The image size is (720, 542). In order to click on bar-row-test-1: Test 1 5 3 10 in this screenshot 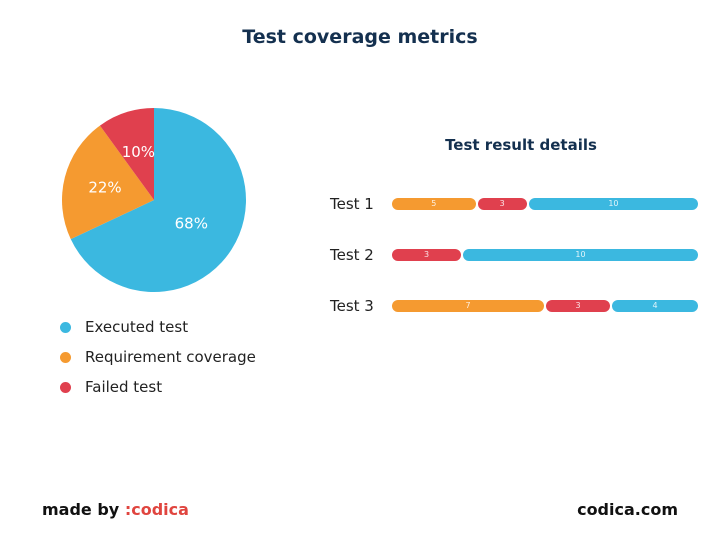, I will do `click(516, 204)`.